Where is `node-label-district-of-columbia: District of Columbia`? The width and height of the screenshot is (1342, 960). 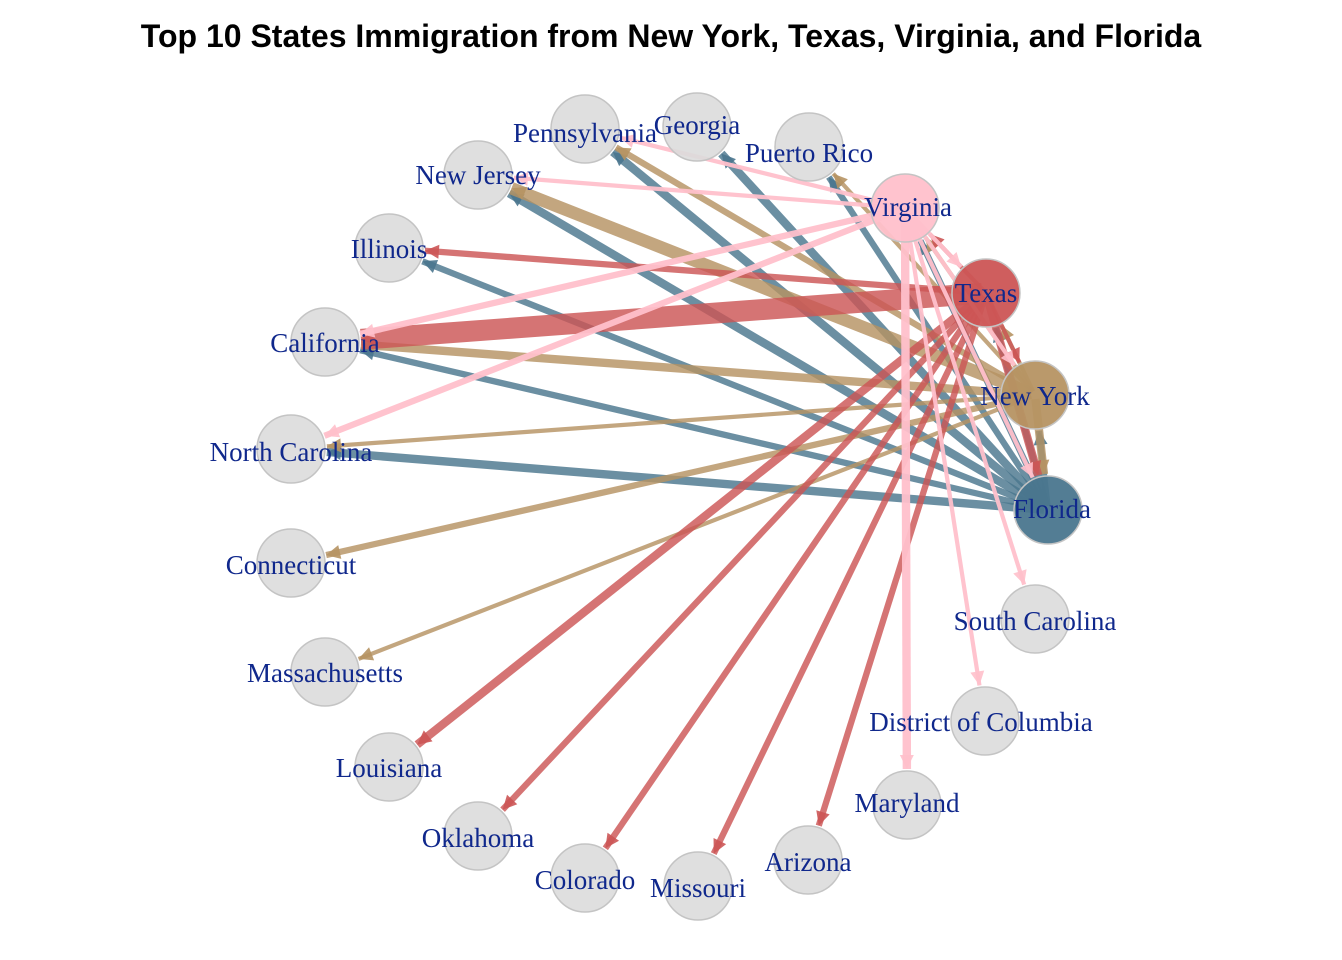 node-label-district-of-columbia: District of Columbia is located at coordinates (980, 722).